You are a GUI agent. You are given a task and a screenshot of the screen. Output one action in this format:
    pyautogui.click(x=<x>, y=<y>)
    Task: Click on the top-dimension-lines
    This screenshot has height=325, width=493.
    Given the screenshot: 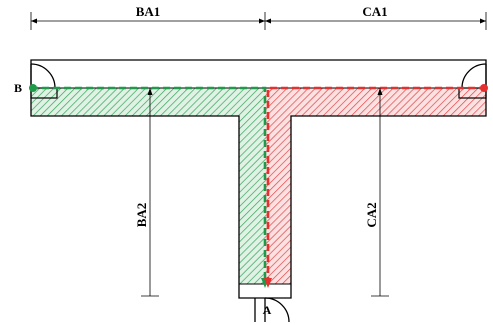 What is the action you would take?
    pyautogui.click(x=258, y=21)
    